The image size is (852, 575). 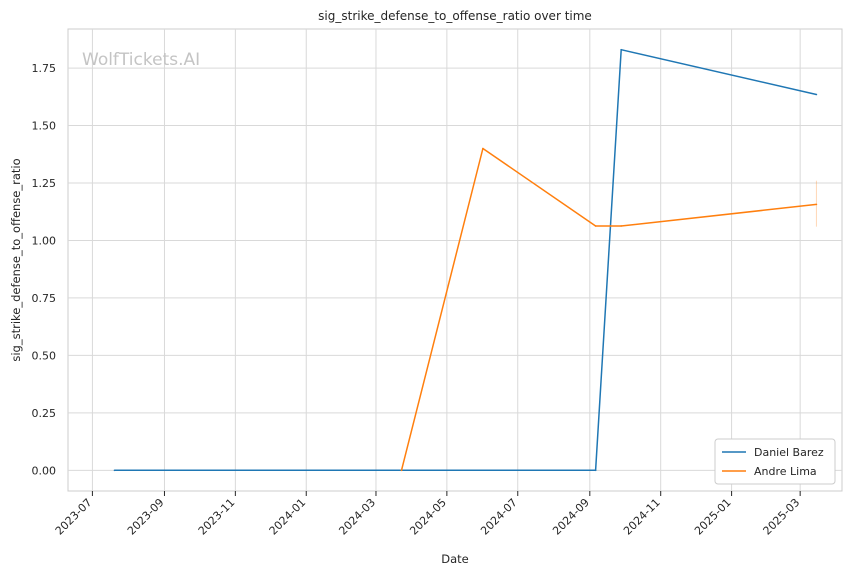 What do you see at coordinates (357, 517) in the screenshot?
I see `x-tick-label: 2024-03` at bounding box center [357, 517].